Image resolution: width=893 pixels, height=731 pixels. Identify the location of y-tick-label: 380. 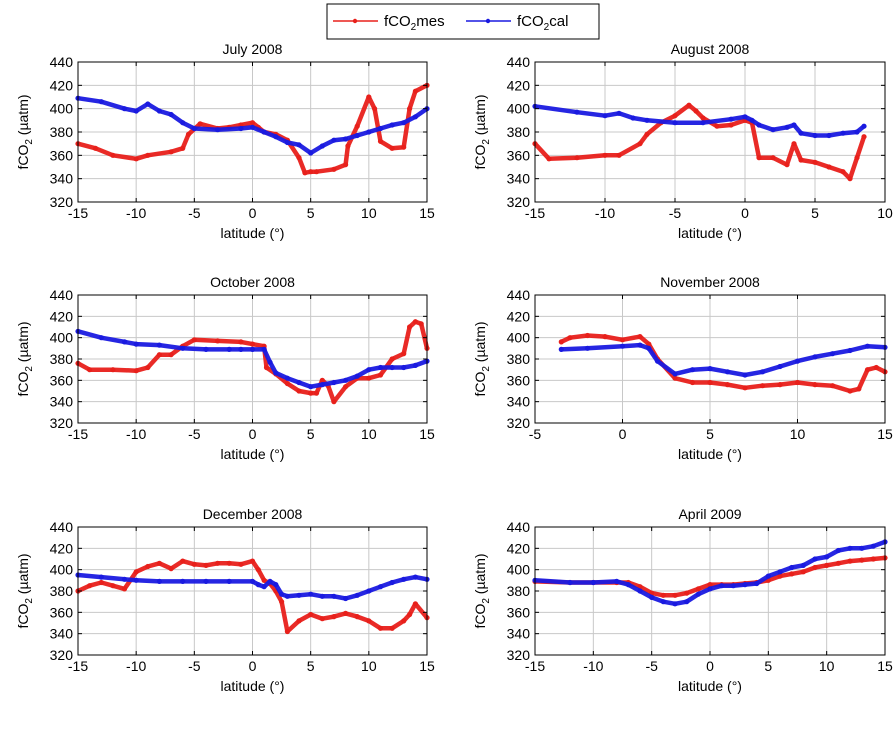
(62, 359).